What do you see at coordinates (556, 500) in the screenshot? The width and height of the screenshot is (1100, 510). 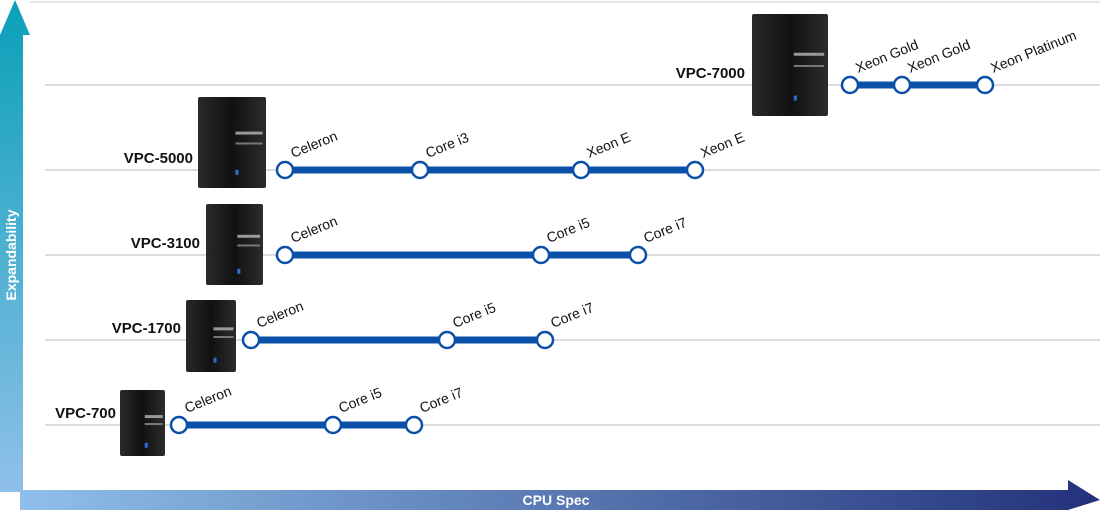 I see `x-axis-label: CPU Spec` at bounding box center [556, 500].